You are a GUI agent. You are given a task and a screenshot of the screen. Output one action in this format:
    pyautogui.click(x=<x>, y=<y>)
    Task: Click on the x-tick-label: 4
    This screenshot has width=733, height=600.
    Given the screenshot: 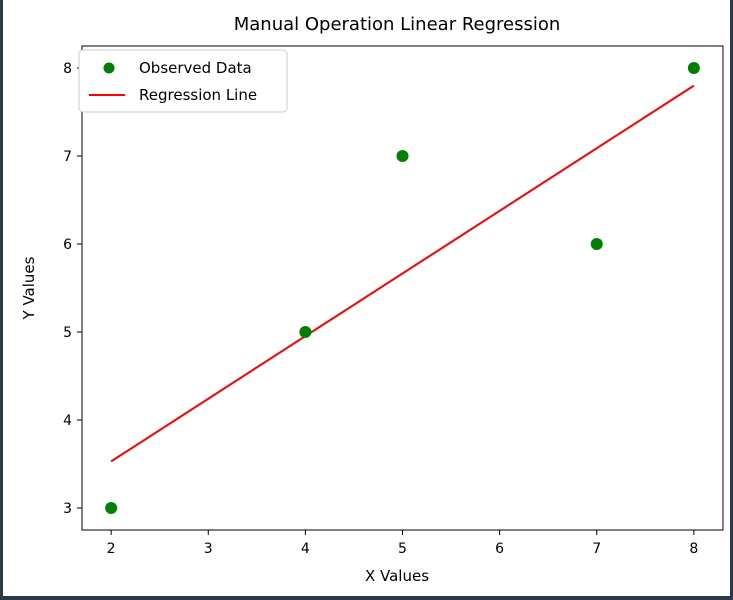 What is the action you would take?
    pyautogui.click(x=305, y=549)
    